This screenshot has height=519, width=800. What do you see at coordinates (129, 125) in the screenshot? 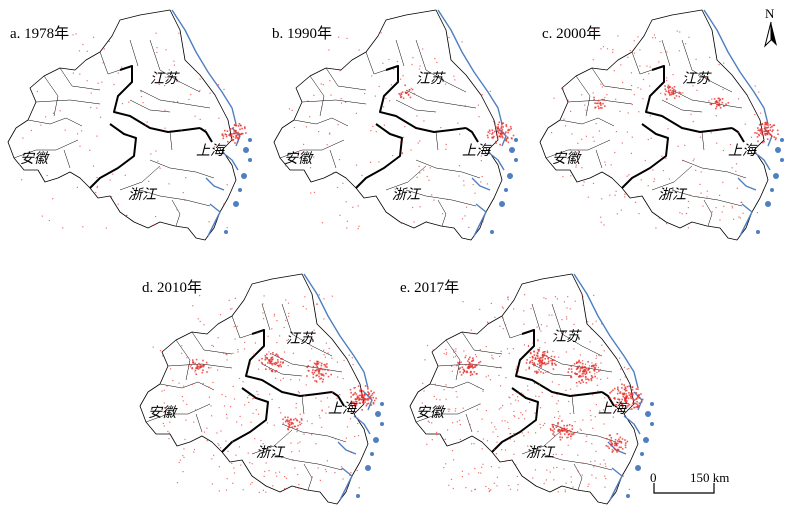
I see `map-1978` at bounding box center [129, 125].